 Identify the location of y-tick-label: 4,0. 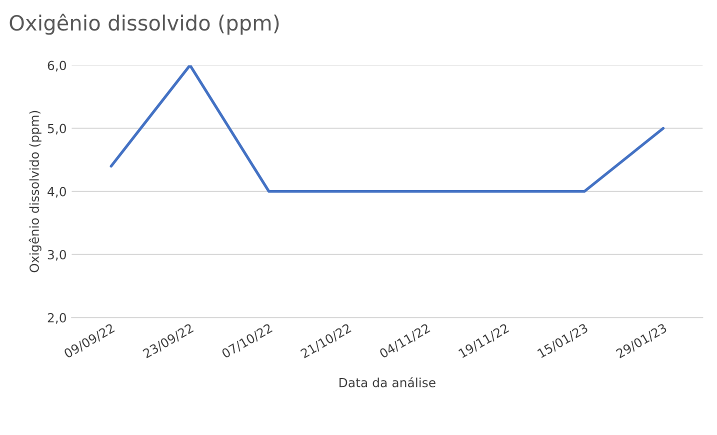
(57, 192).